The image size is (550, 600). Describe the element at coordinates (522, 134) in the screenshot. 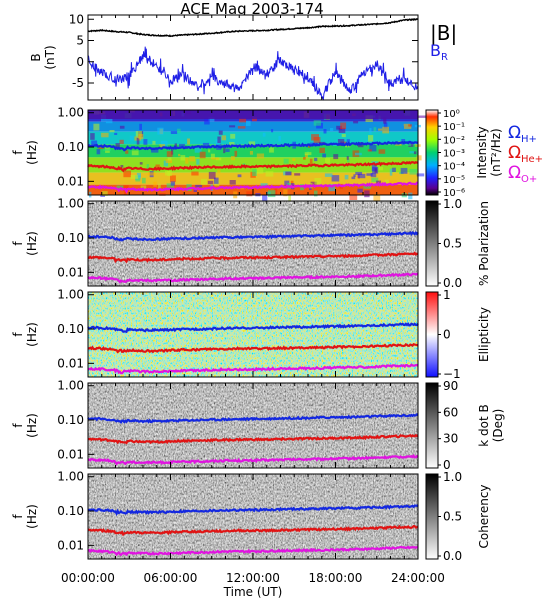

I see `legend-omega-h: ΩH+` at that location.